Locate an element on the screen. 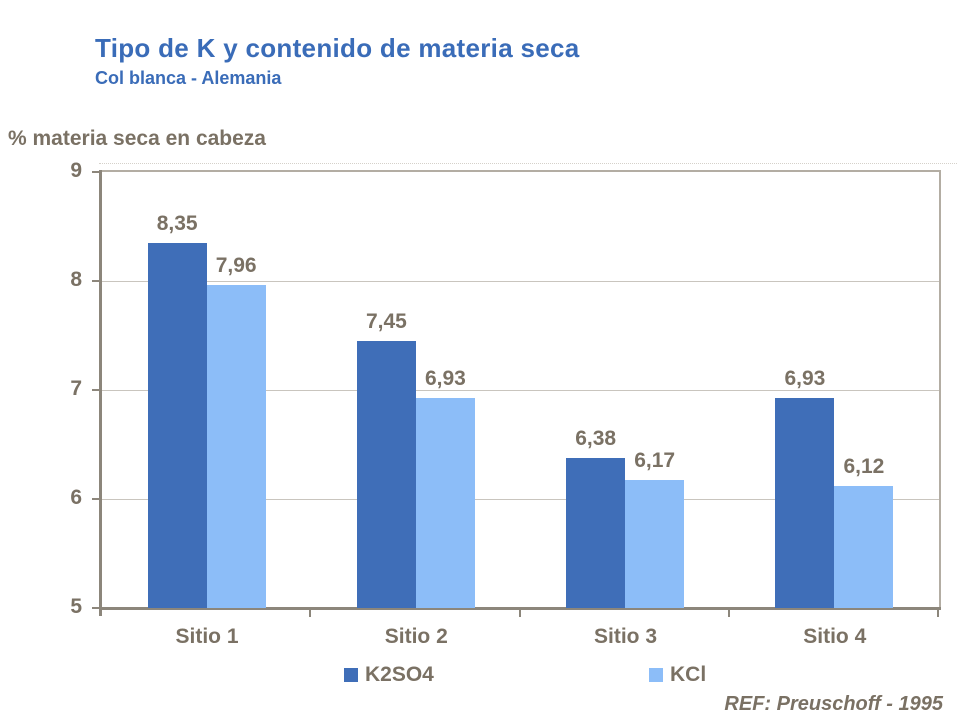  reference-text: REF: Preuschoff - 1995 is located at coordinates (833, 704).